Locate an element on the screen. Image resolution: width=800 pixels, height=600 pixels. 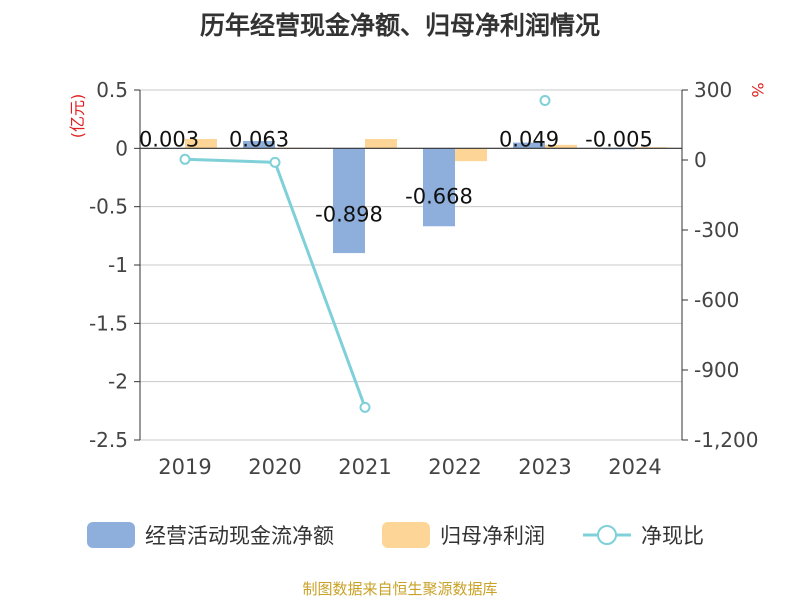
bar-data-label: -0.898 is located at coordinates (349, 215).